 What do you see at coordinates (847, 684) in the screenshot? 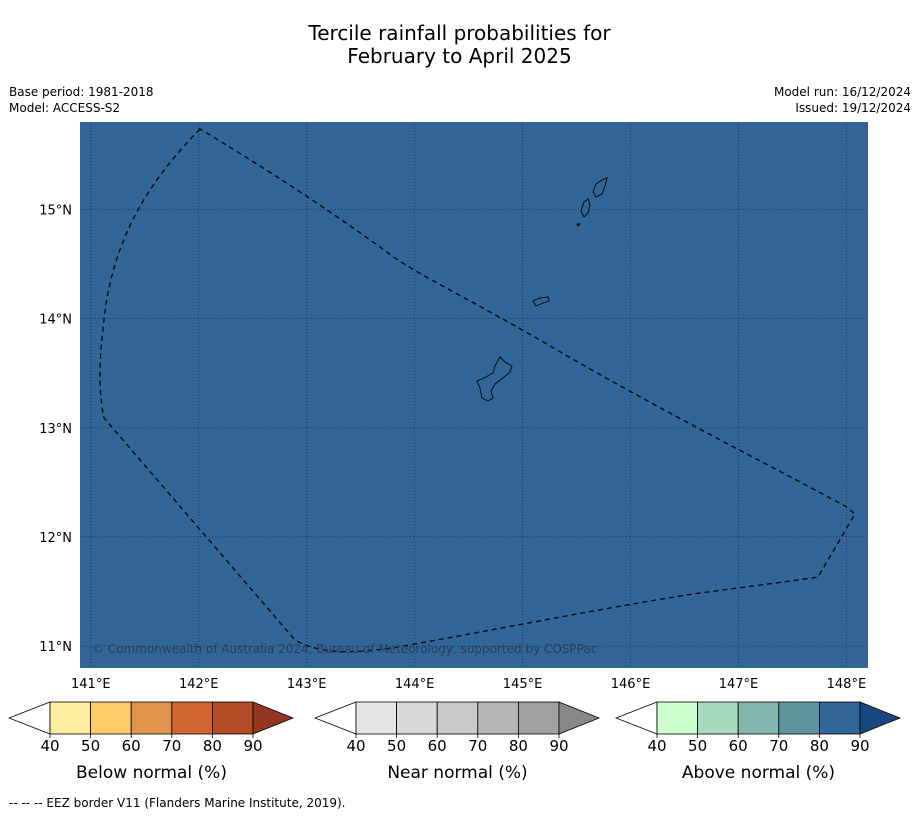
I see `lon-tick-label: 148°E` at bounding box center [847, 684].